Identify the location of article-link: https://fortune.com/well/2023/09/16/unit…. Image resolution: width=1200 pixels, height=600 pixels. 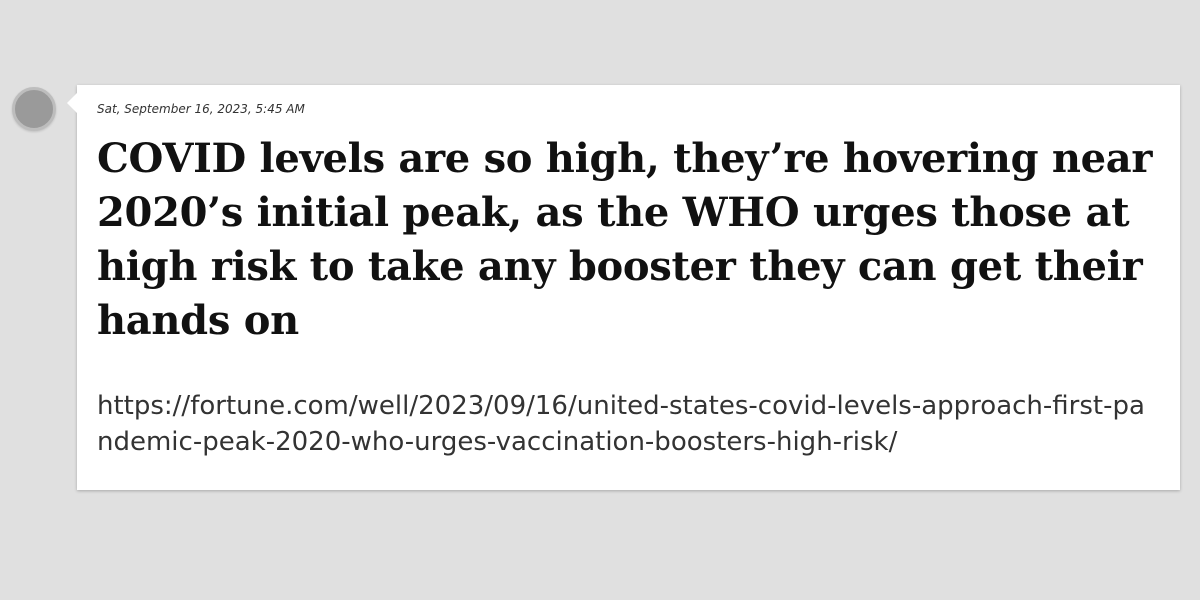
(621, 424).